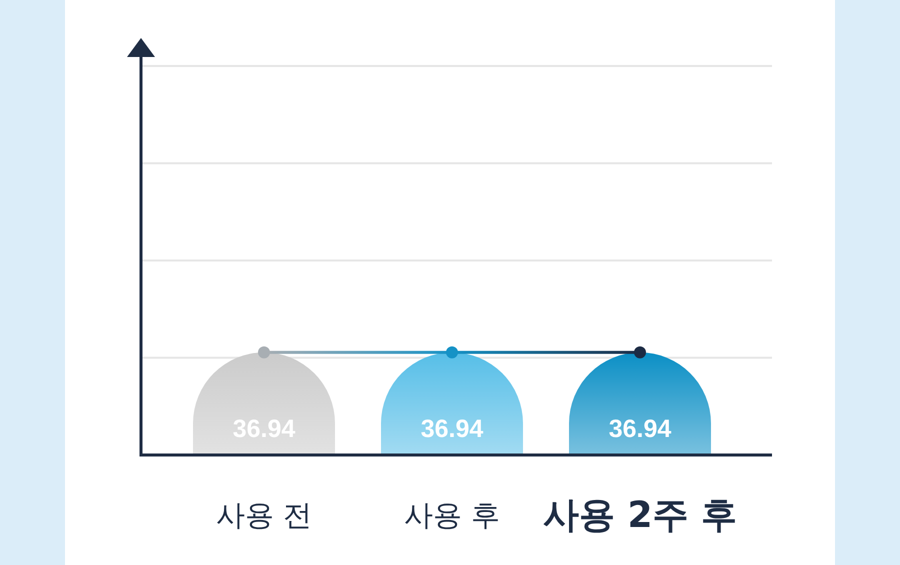 This screenshot has width=900, height=565. I want to click on x-tick-label: 사용 전, so click(264, 515).